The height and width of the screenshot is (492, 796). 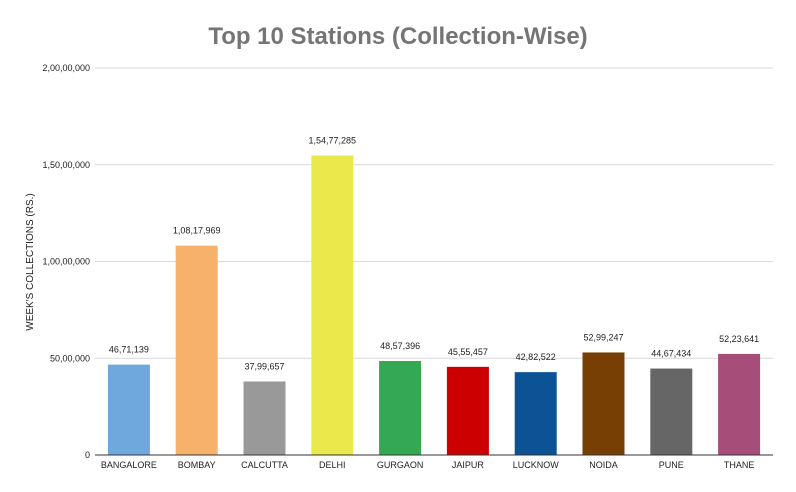 What do you see at coordinates (264, 366) in the screenshot?
I see `data-label: 37,99,657` at bounding box center [264, 366].